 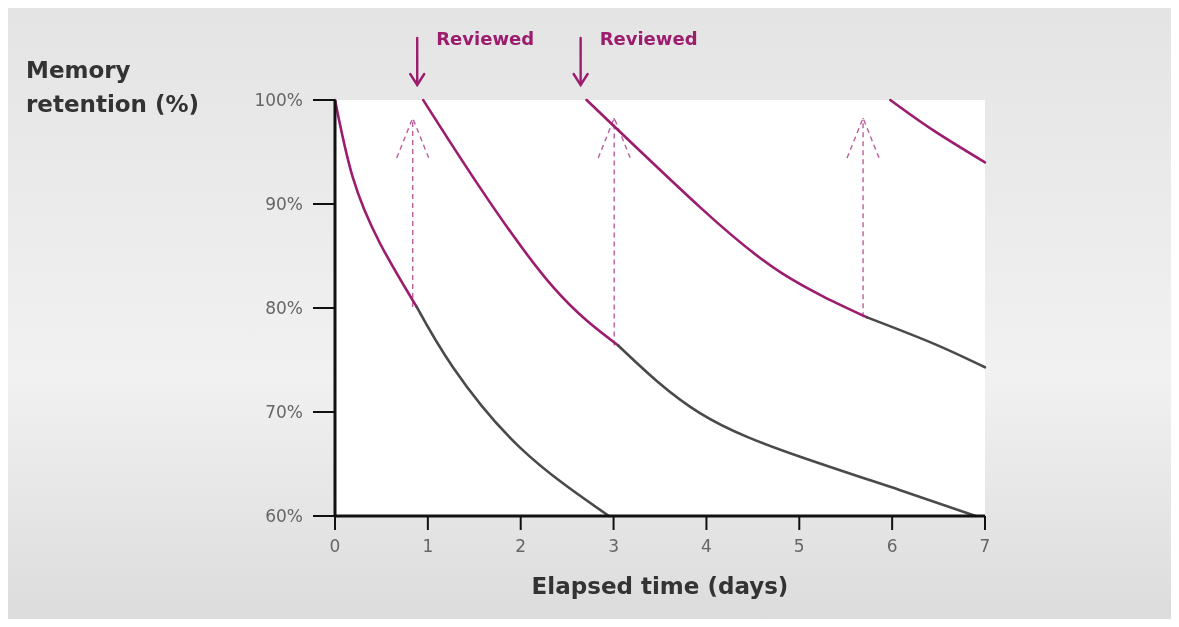 What do you see at coordinates (428, 546) in the screenshot?
I see `x-tick-label: 1` at bounding box center [428, 546].